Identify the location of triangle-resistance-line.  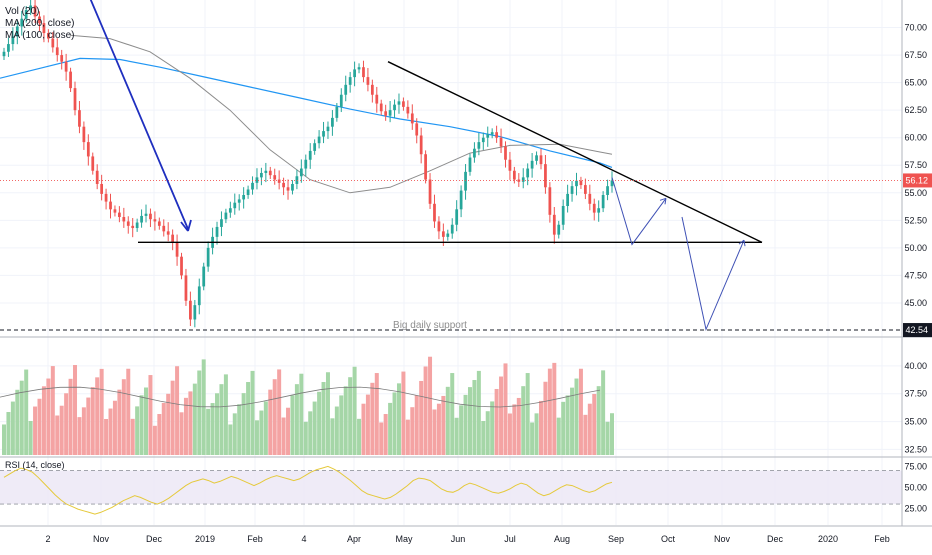
(575, 152).